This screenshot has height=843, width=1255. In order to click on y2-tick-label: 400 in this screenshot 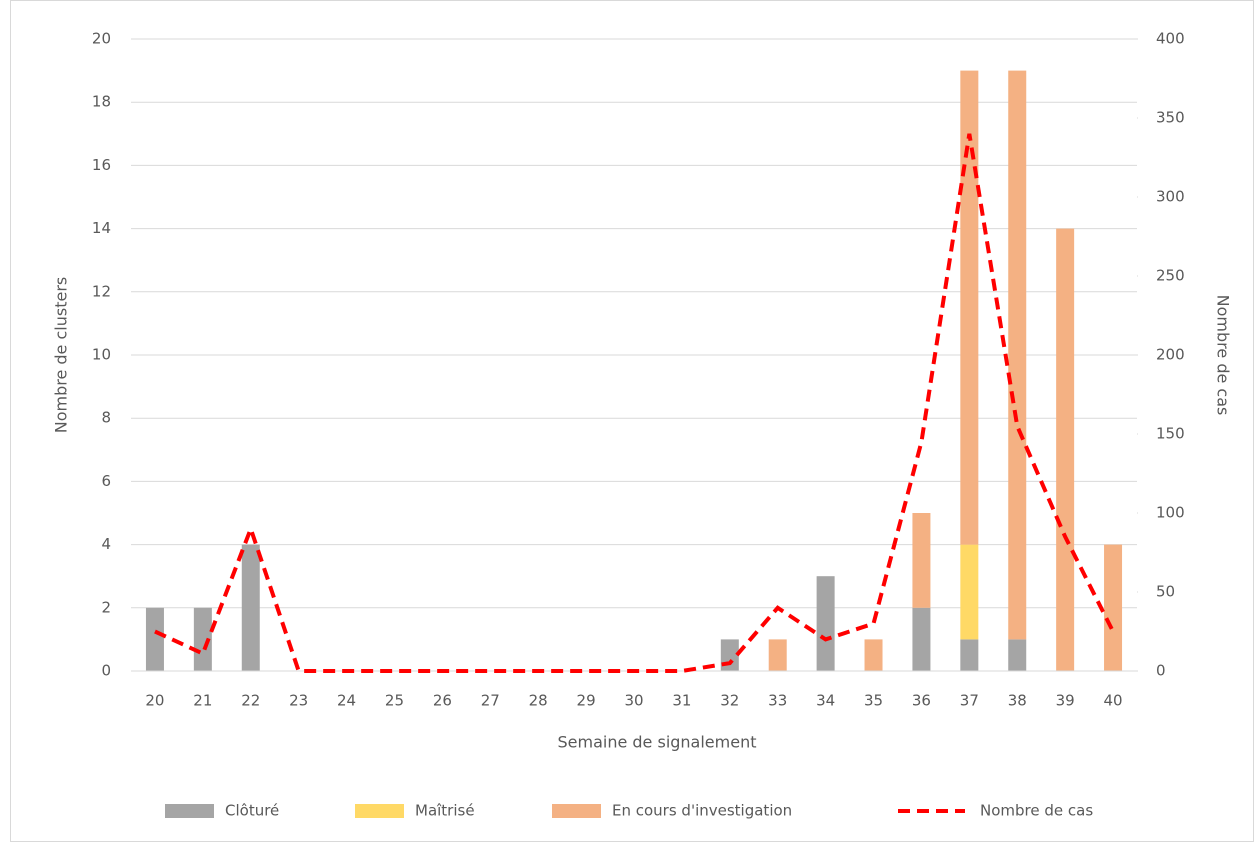, I will do `click(1170, 39)`.